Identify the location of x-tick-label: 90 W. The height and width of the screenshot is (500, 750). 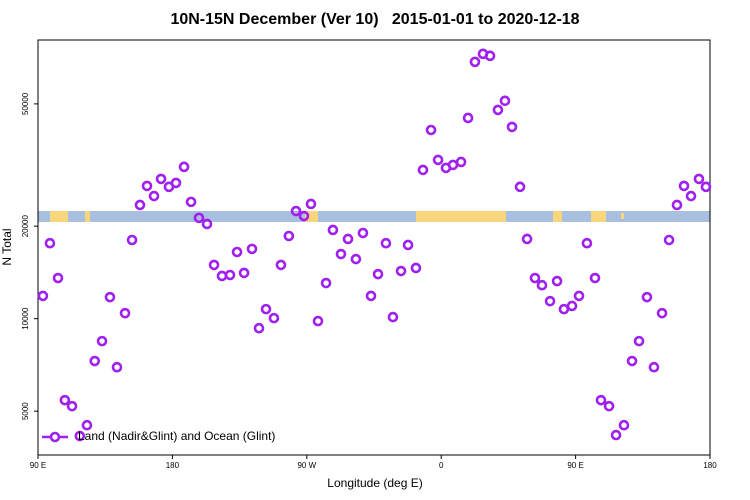
(306, 465).